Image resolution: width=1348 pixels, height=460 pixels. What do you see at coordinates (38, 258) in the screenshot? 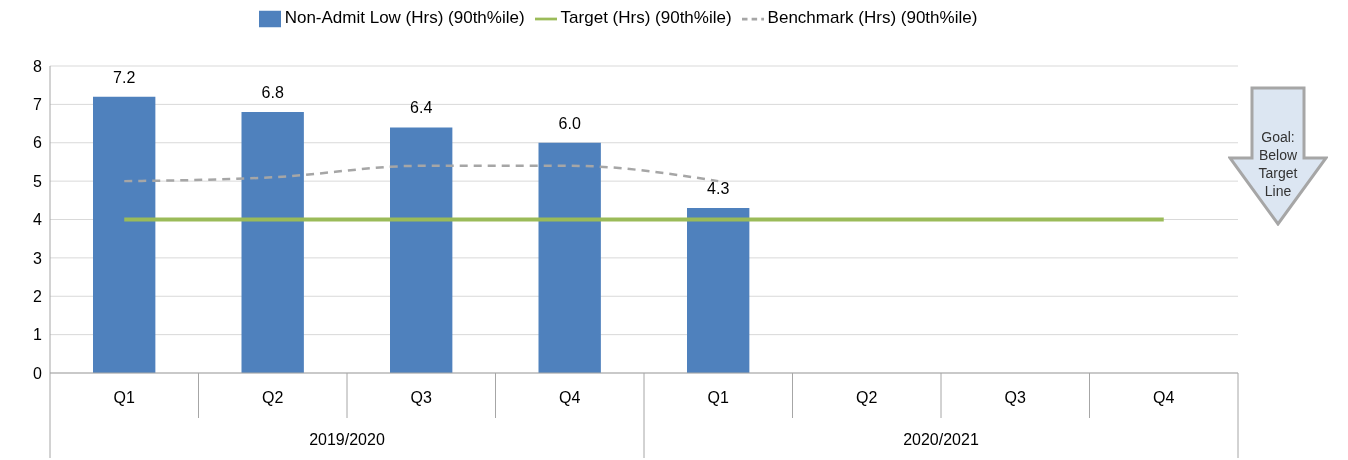
I see `y-tick-label: 3` at bounding box center [38, 258].